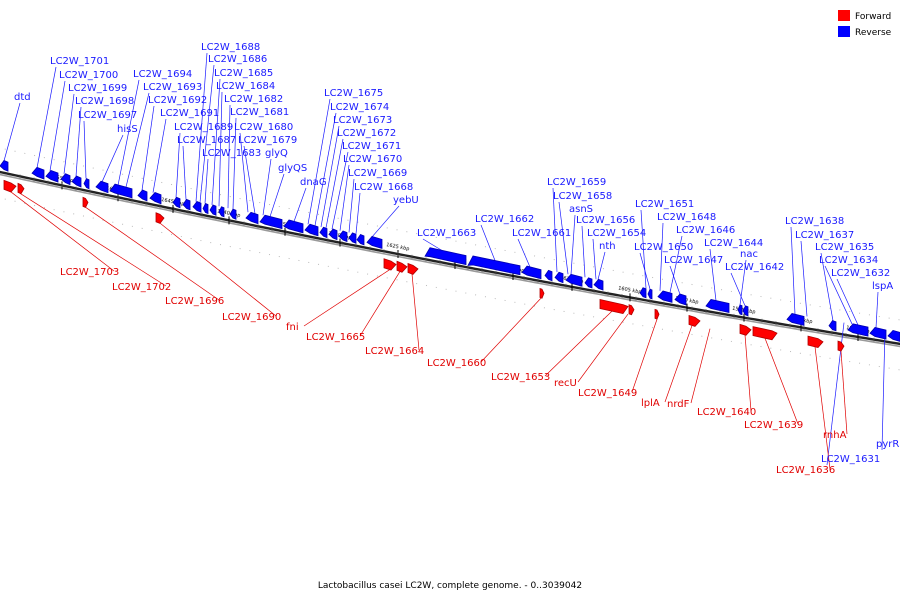  Describe the element at coordinates (237, 59) in the screenshot. I see `gene-label-lc2w-1686: LC2W_1686` at that location.